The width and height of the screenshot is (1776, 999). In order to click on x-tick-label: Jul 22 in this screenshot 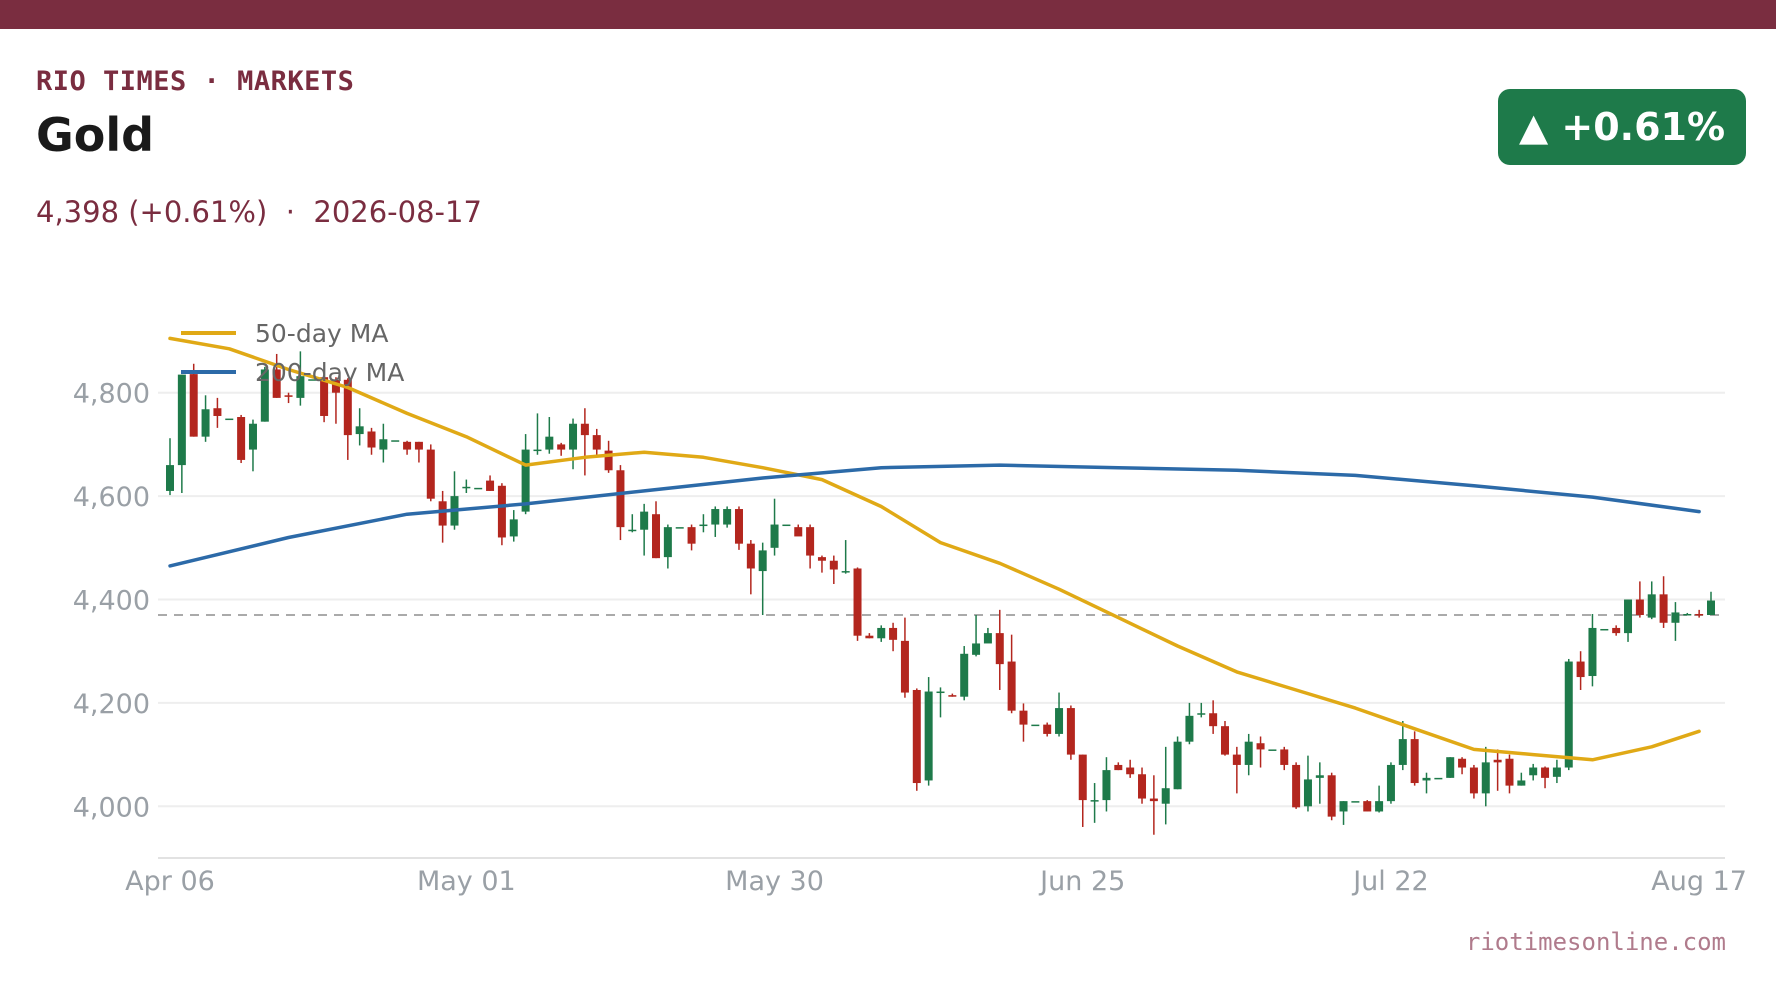, I will do `click(1390, 881)`.